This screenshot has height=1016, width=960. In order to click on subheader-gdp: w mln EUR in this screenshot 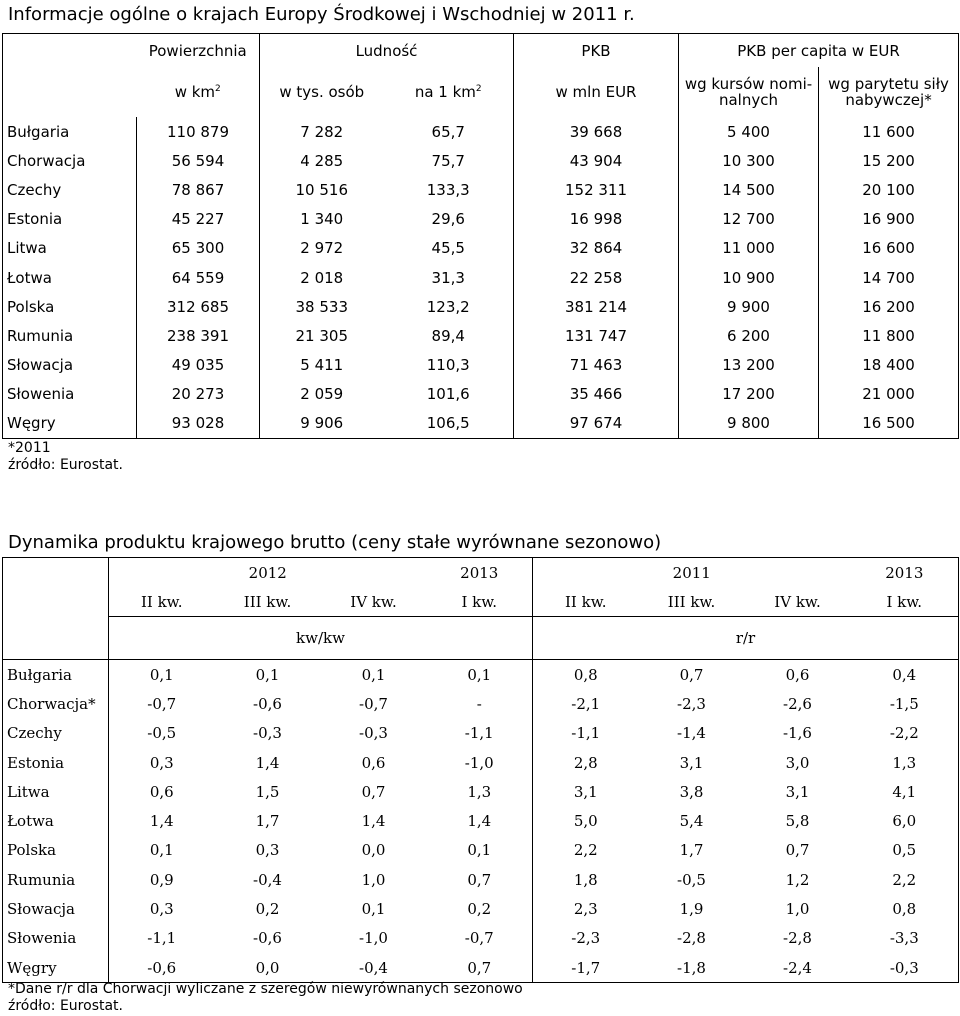, I will do `click(596, 92)`.